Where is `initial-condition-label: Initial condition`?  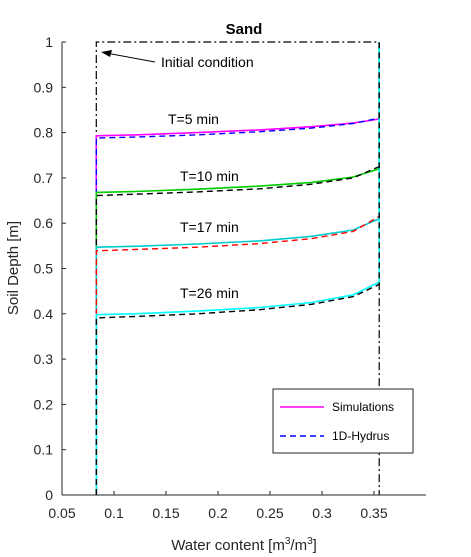
initial-condition-label: Initial condition is located at coordinates (207, 62).